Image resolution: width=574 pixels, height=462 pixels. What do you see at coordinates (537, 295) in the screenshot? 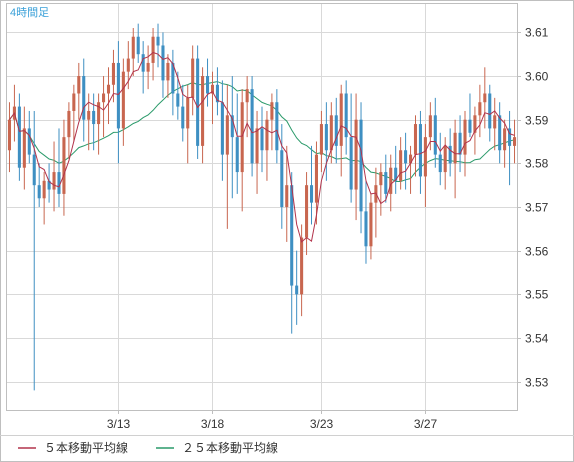
I see `y-tick-label: 3.55` at bounding box center [537, 295].